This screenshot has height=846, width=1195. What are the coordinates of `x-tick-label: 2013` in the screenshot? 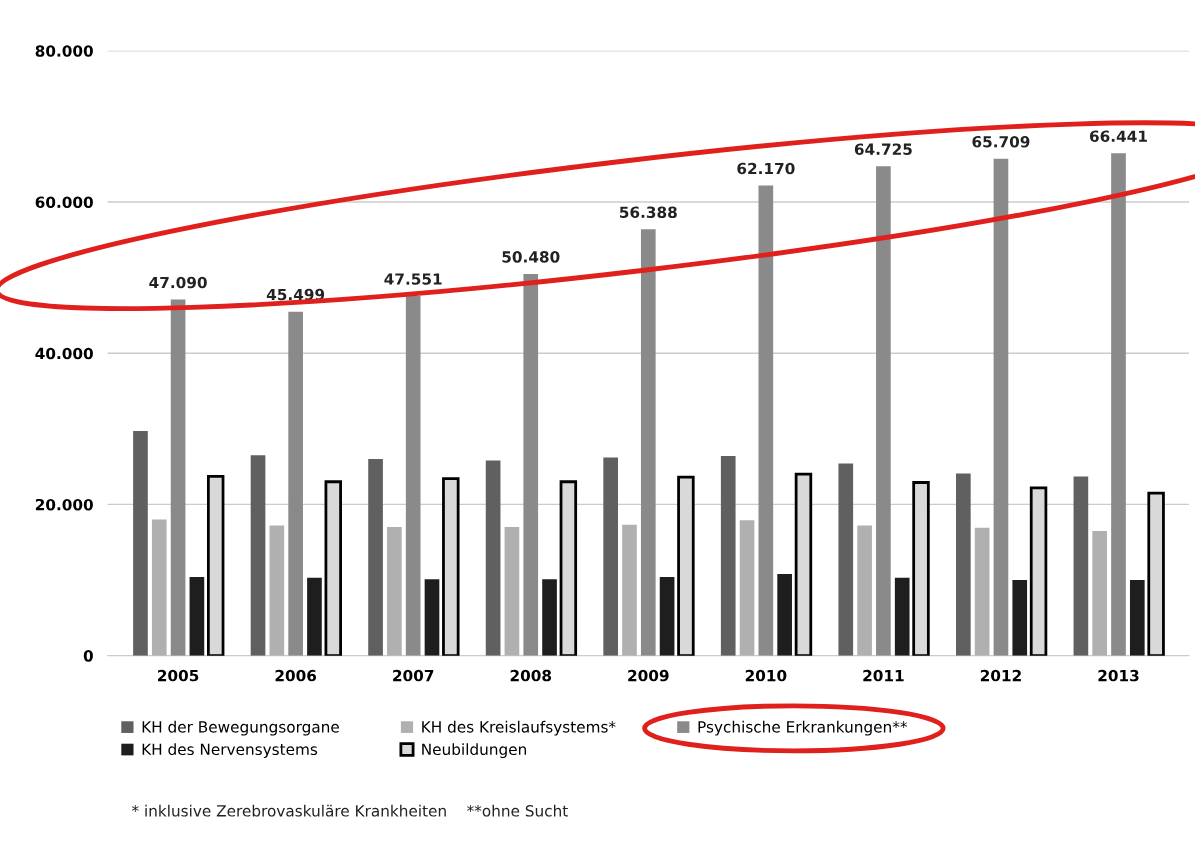 It's located at (1118, 675).